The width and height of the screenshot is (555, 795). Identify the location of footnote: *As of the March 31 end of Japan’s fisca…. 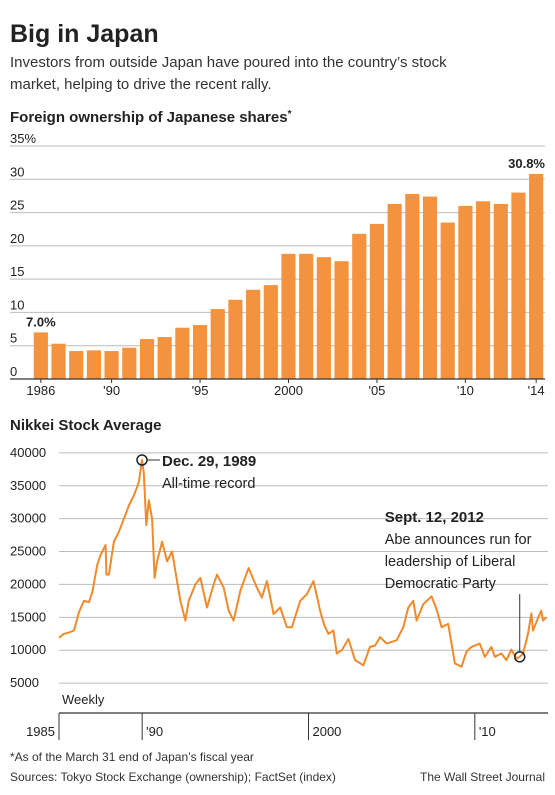
(132, 757).